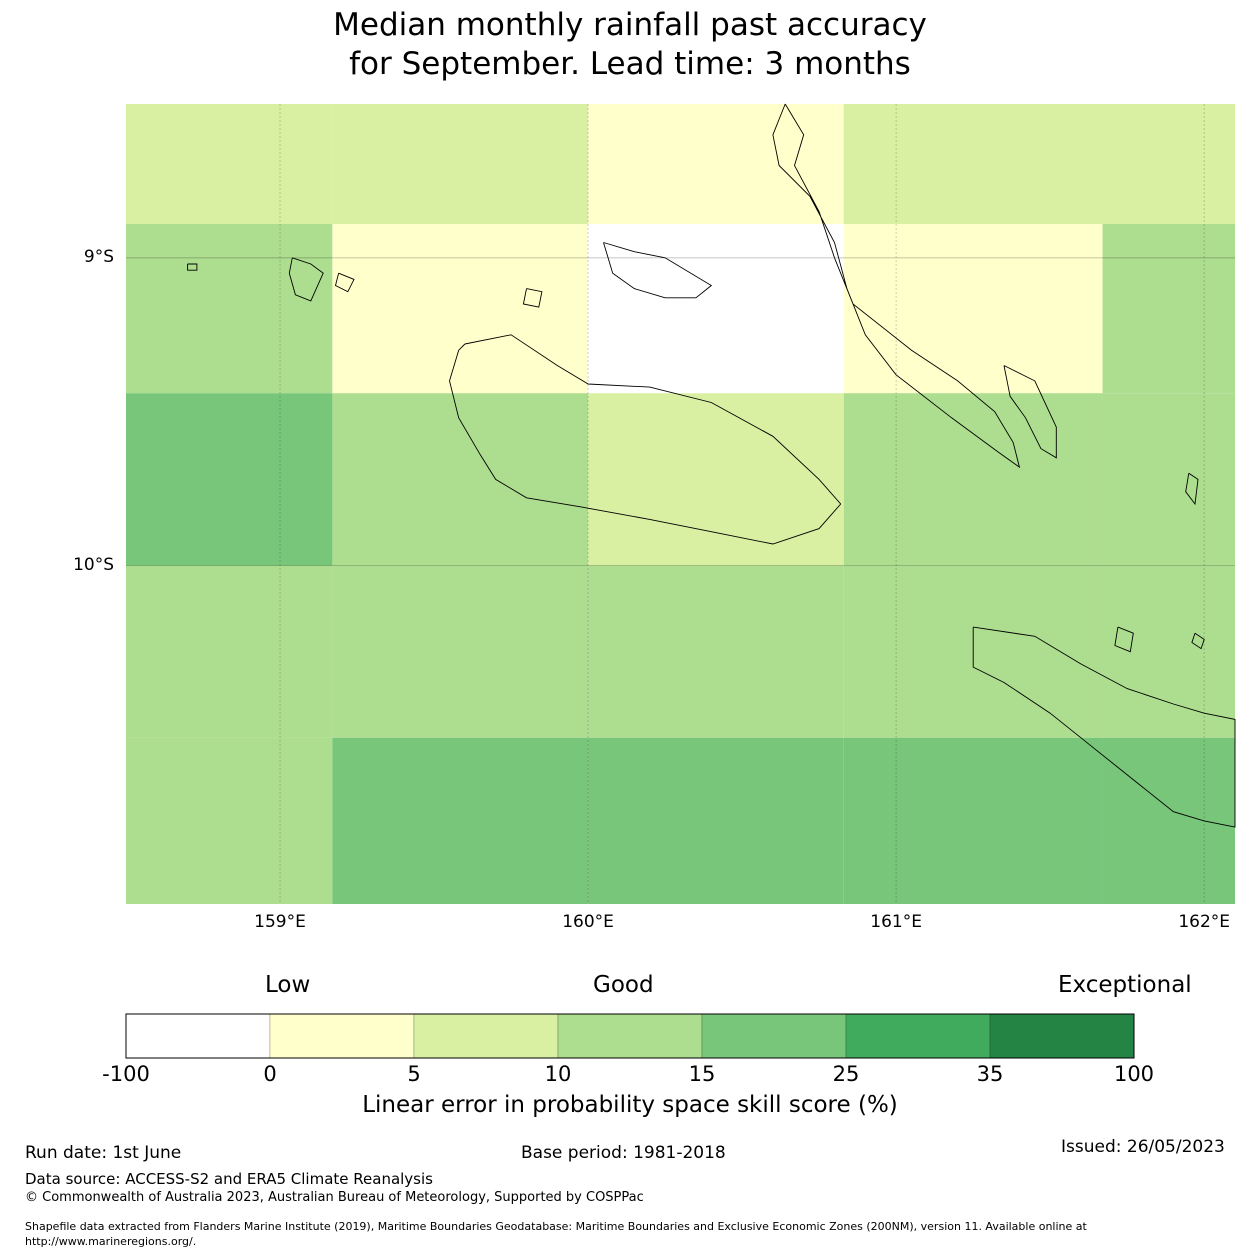 This screenshot has height=1260, width=1260. I want to click on title-line-1: Median monthly rainfall past accuracy, so click(630, 25).